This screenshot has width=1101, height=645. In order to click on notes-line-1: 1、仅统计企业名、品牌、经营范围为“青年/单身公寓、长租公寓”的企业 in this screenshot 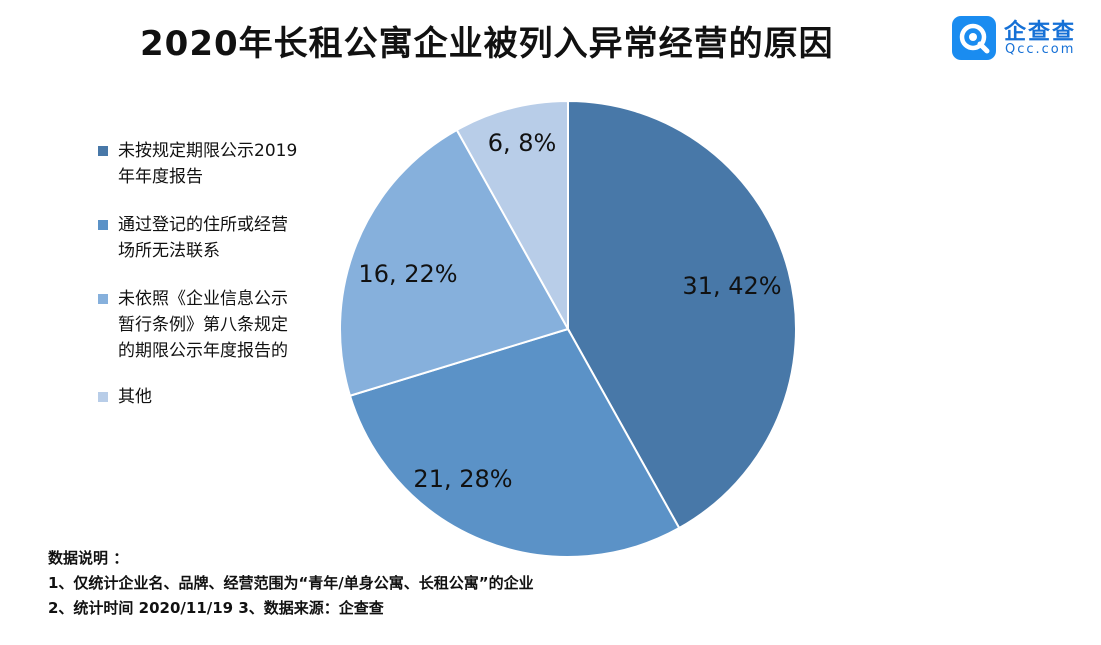, I will do `click(291, 583)`.